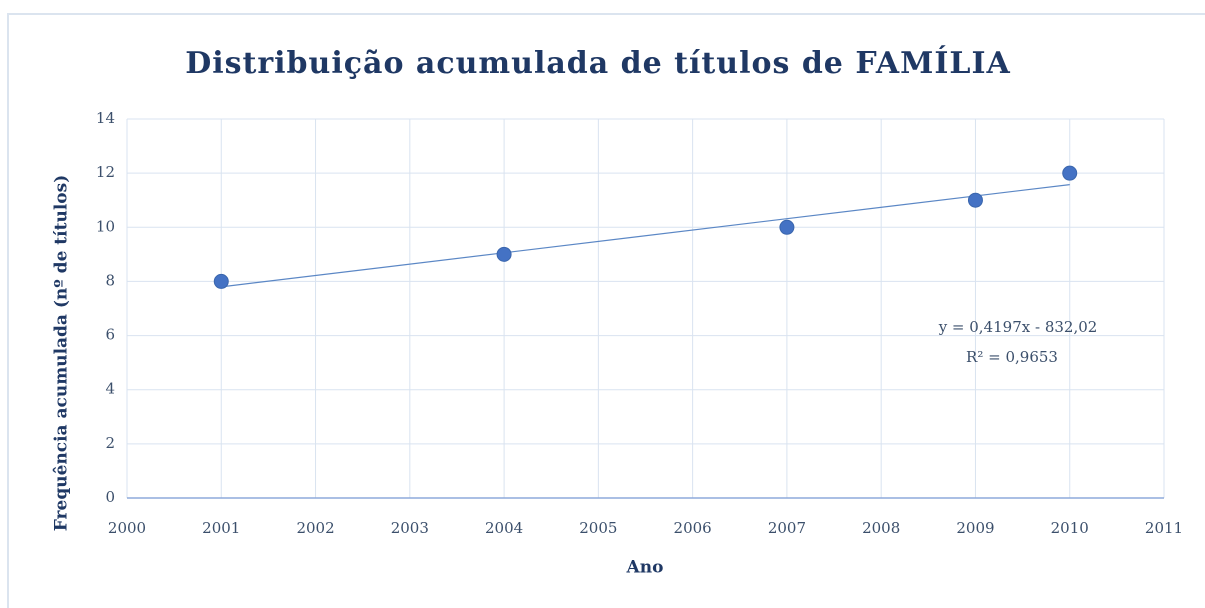 The height and width of the screenshot is (608, 1205). Describe the element at coordinates (110, 389) in the screenshot. I see `y-tick-label: 4` at that location.